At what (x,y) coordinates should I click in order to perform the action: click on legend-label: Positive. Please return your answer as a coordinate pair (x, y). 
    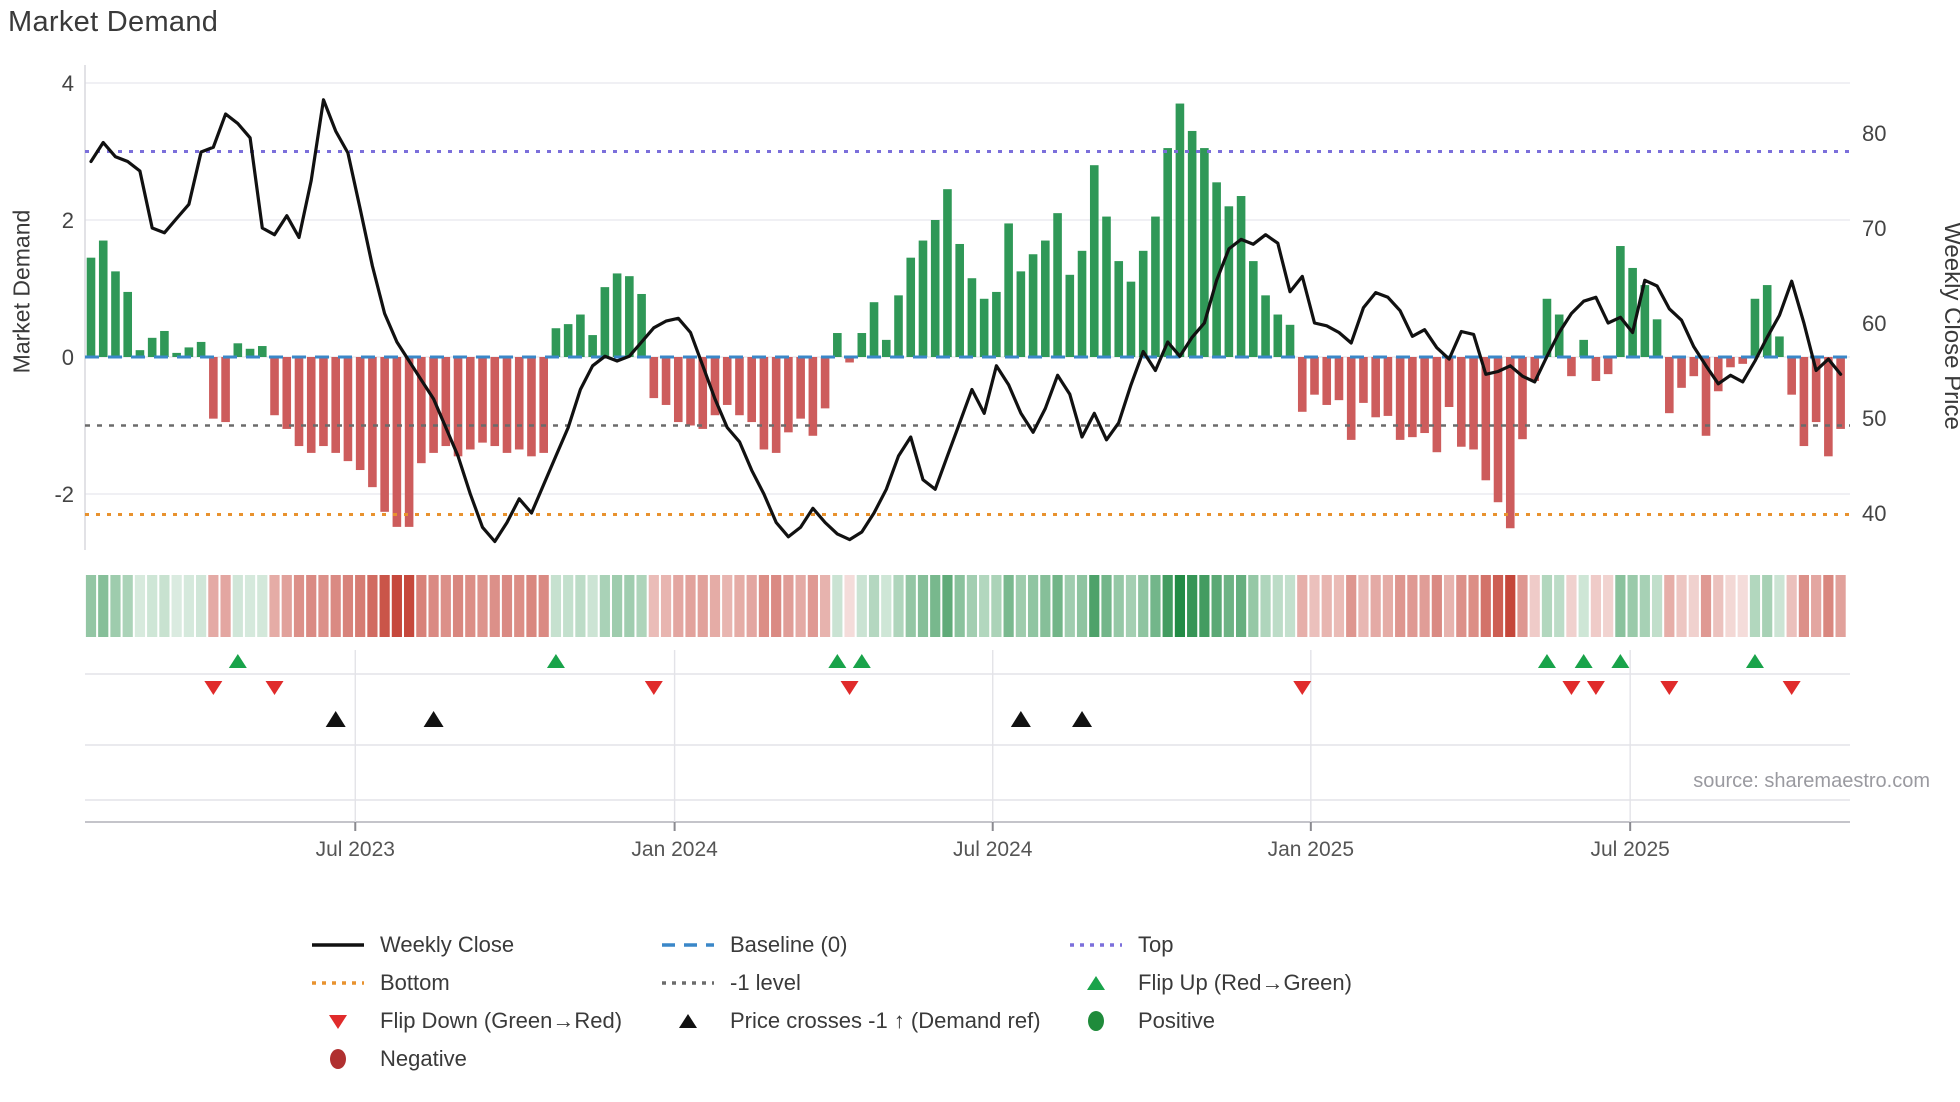
    Looking at the image, I should click on (1177, 1020).